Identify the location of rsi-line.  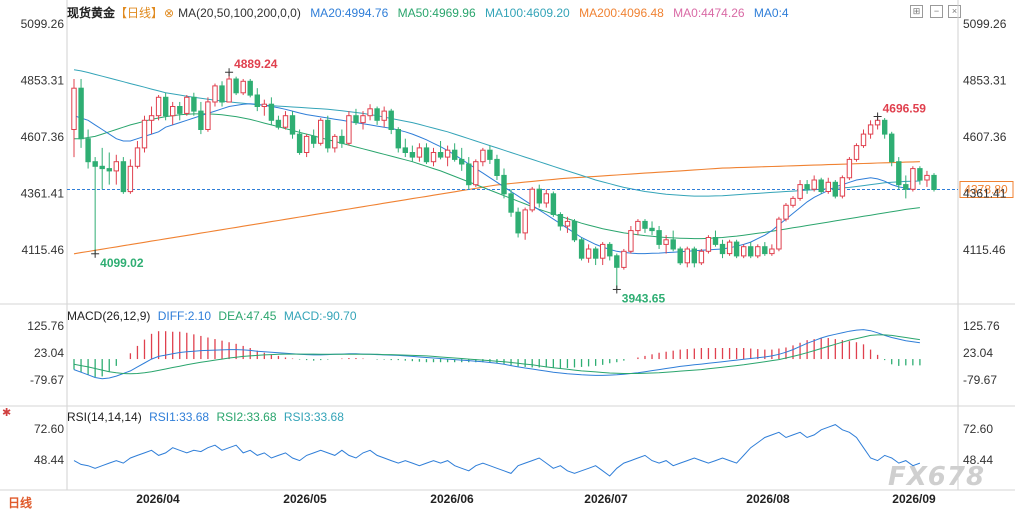
(497, 450).